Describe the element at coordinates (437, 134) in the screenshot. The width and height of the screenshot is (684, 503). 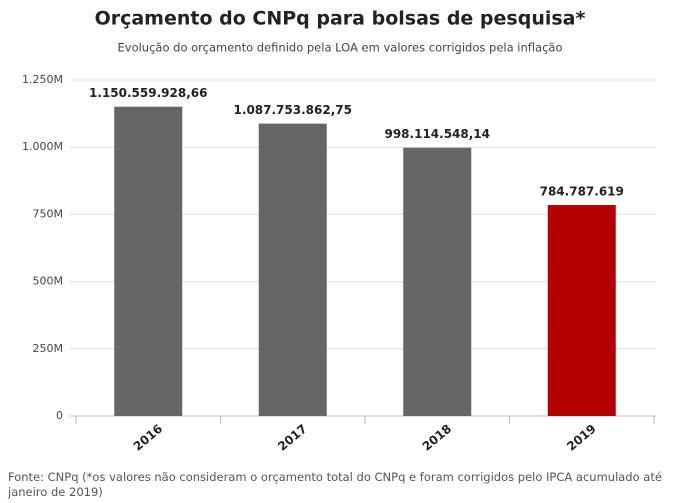
I see `value-label: 998.114.548,14` at that location.